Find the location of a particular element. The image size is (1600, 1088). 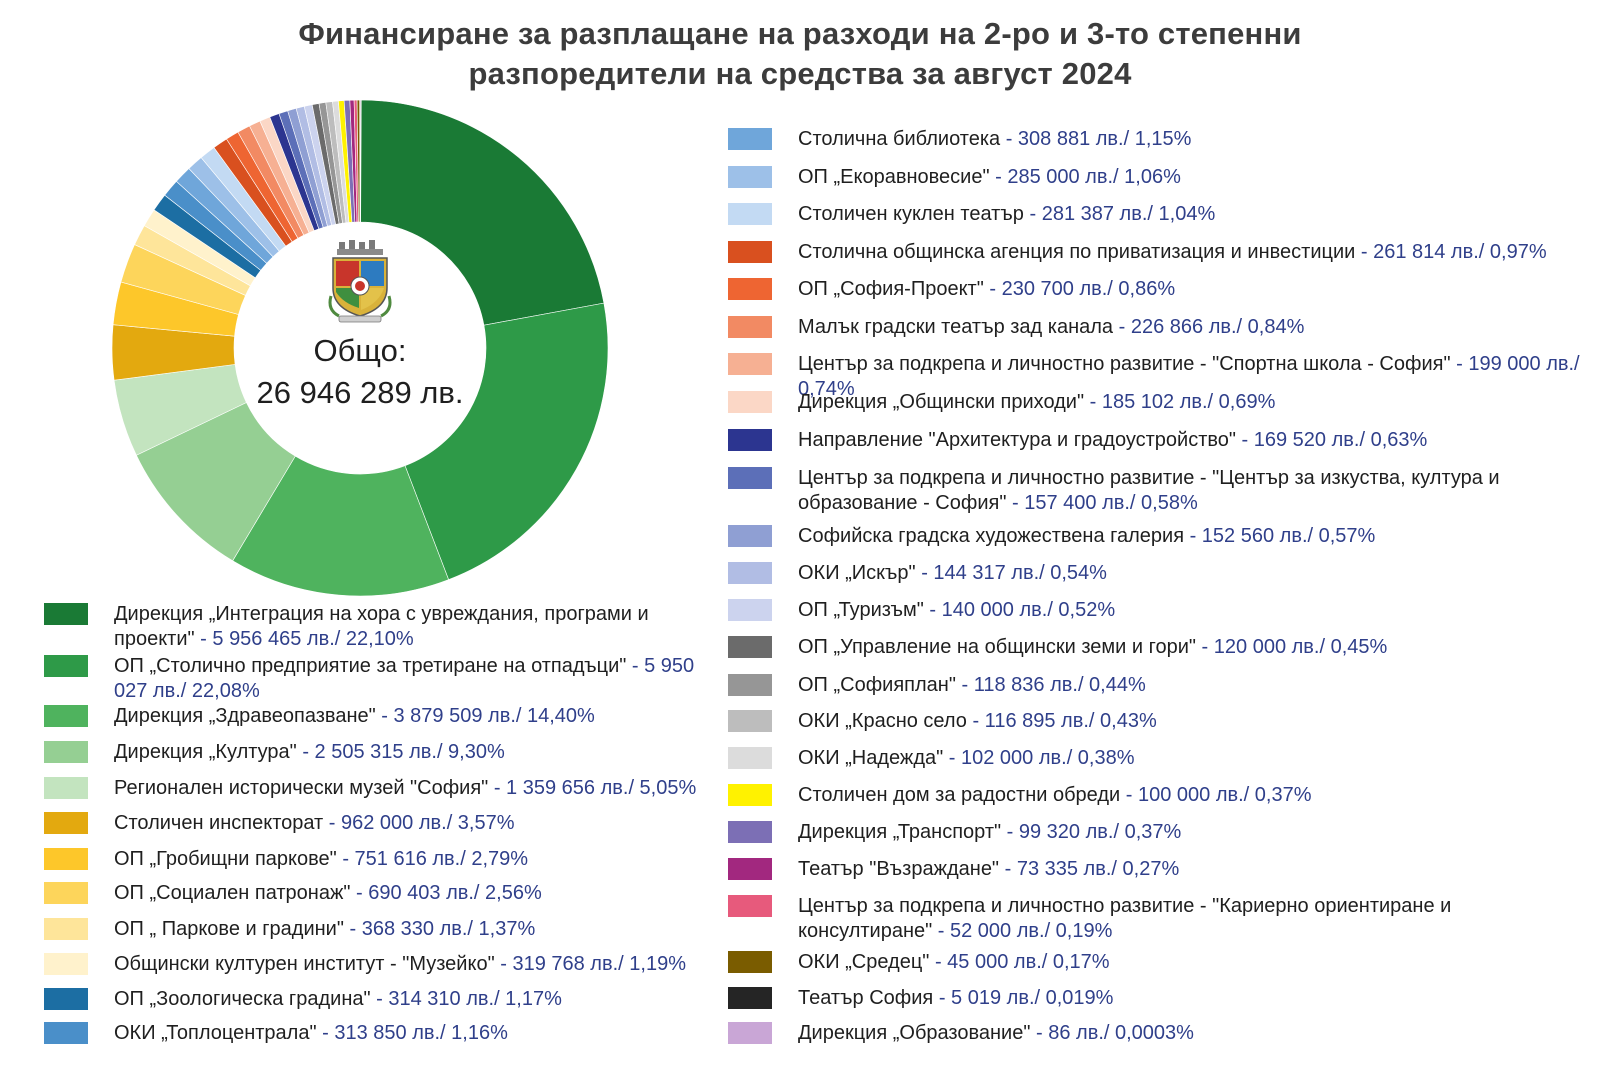

legend-label: ОП „Управление на общински земи и гори" is located at coordinates (997, 647).